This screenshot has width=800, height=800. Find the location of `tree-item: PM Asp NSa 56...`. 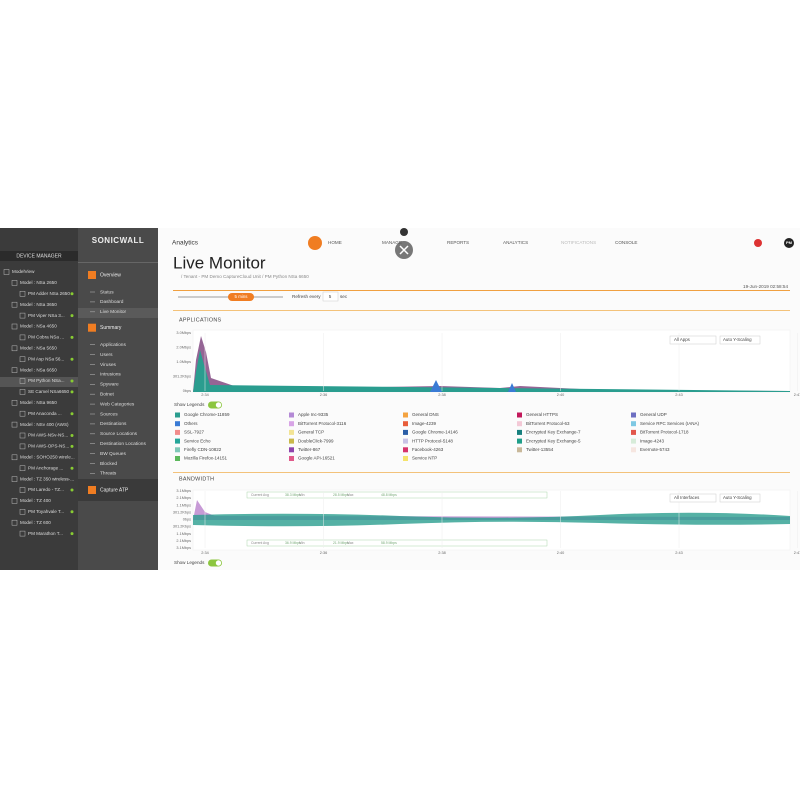

tree-item: PM Asp NSa 56... is located at coordinates (46, 358).